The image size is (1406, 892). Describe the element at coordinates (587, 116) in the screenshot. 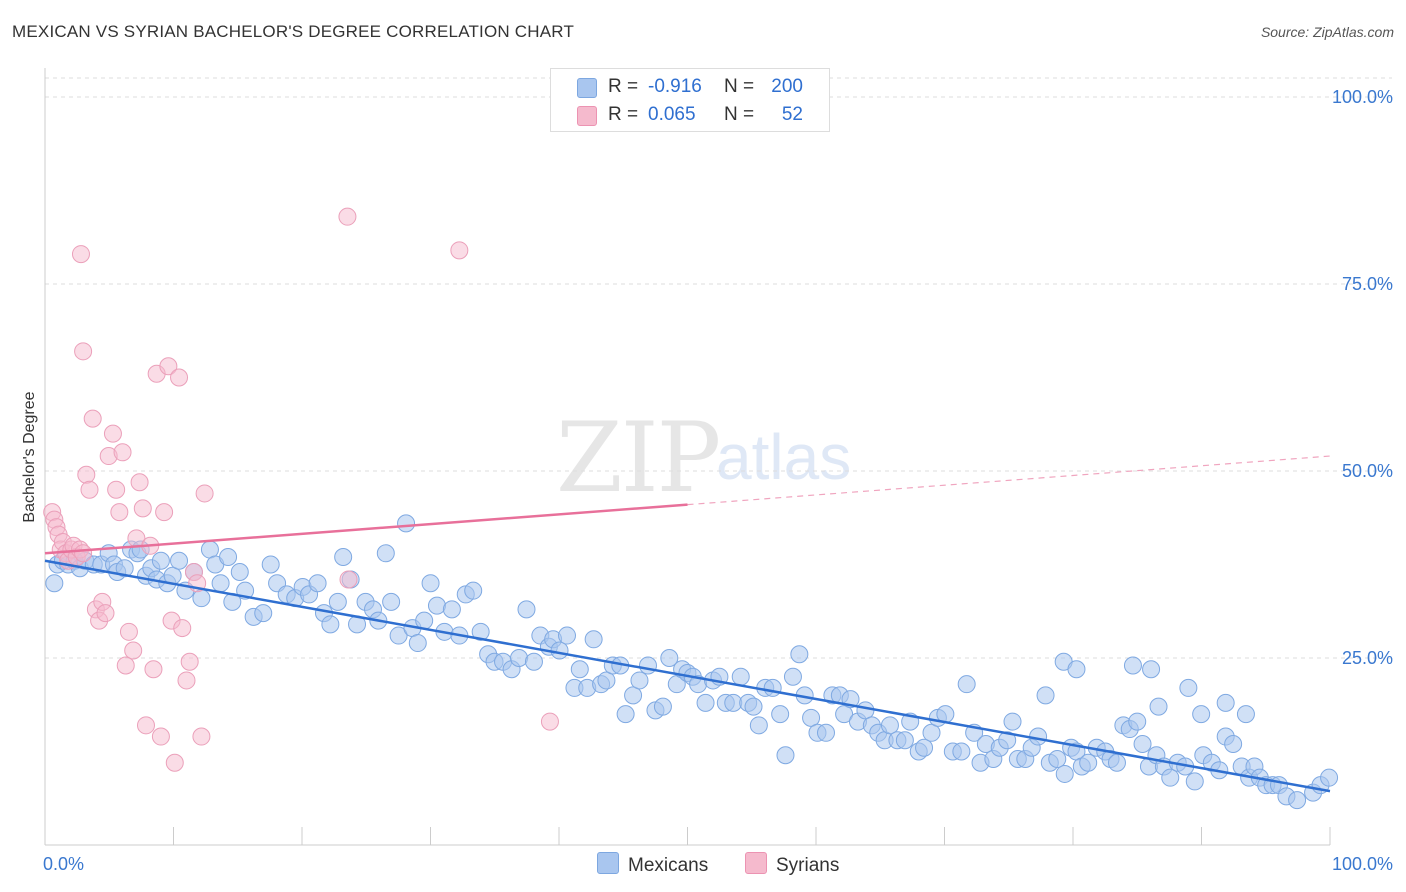

I see `legend-swatch-syrians` at that location.